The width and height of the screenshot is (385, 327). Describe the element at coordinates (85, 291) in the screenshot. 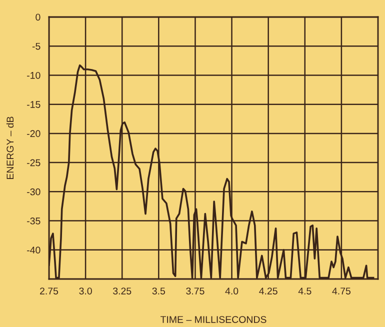

I see `x-tick-label: 3.0` at that location.